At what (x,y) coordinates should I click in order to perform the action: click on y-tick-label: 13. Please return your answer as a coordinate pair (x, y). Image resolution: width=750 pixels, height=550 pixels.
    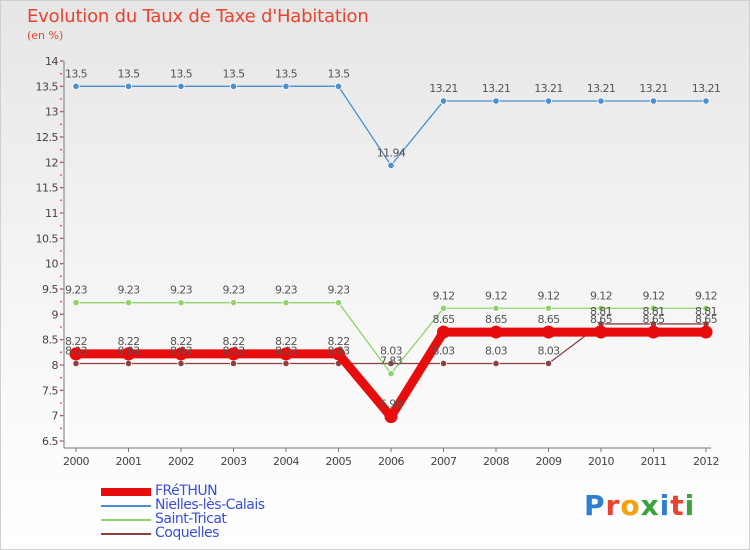
    Looking at the image, I should click on (51, 112).